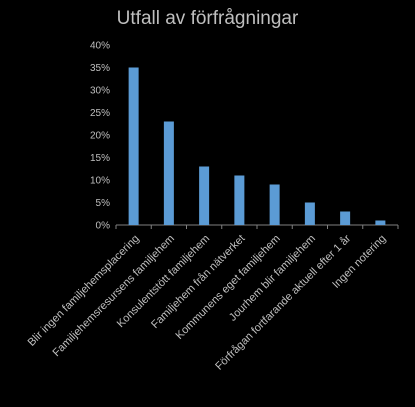 The image size is (415, 407). I want to click on y-tick-label: 20%, so click(100, 136).